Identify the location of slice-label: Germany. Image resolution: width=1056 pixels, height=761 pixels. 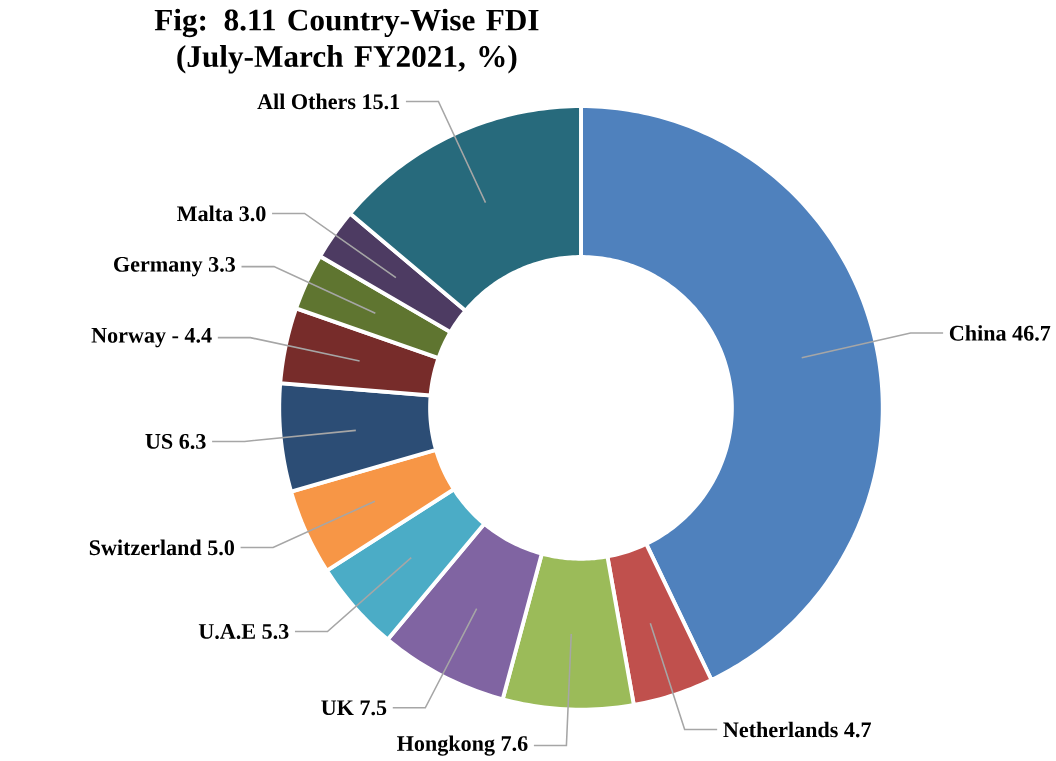
(158, 266).